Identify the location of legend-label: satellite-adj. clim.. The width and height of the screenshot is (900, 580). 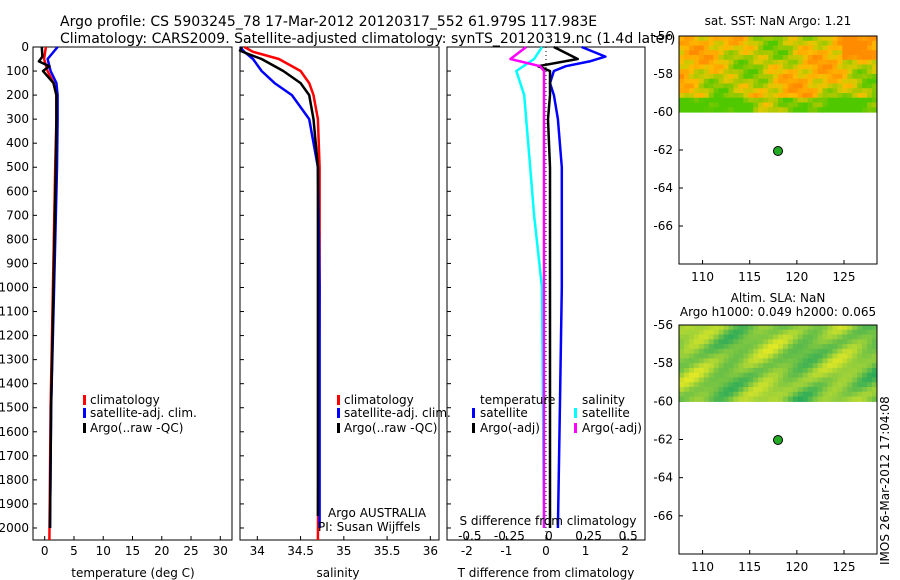
(397, 413).